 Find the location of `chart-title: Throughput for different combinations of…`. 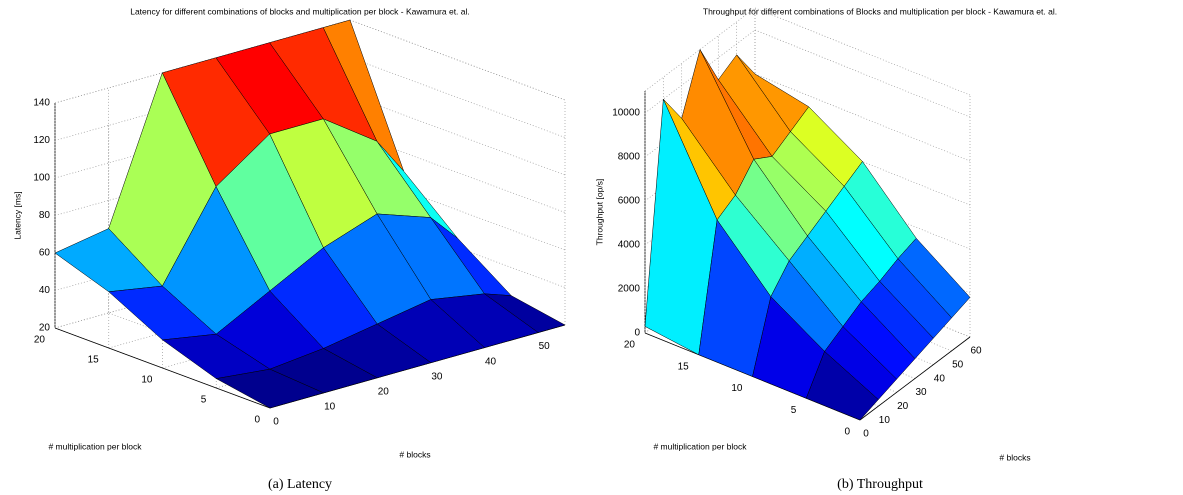

chart-title: Throughput for different combinations of… is located at coordinates (880, 11).